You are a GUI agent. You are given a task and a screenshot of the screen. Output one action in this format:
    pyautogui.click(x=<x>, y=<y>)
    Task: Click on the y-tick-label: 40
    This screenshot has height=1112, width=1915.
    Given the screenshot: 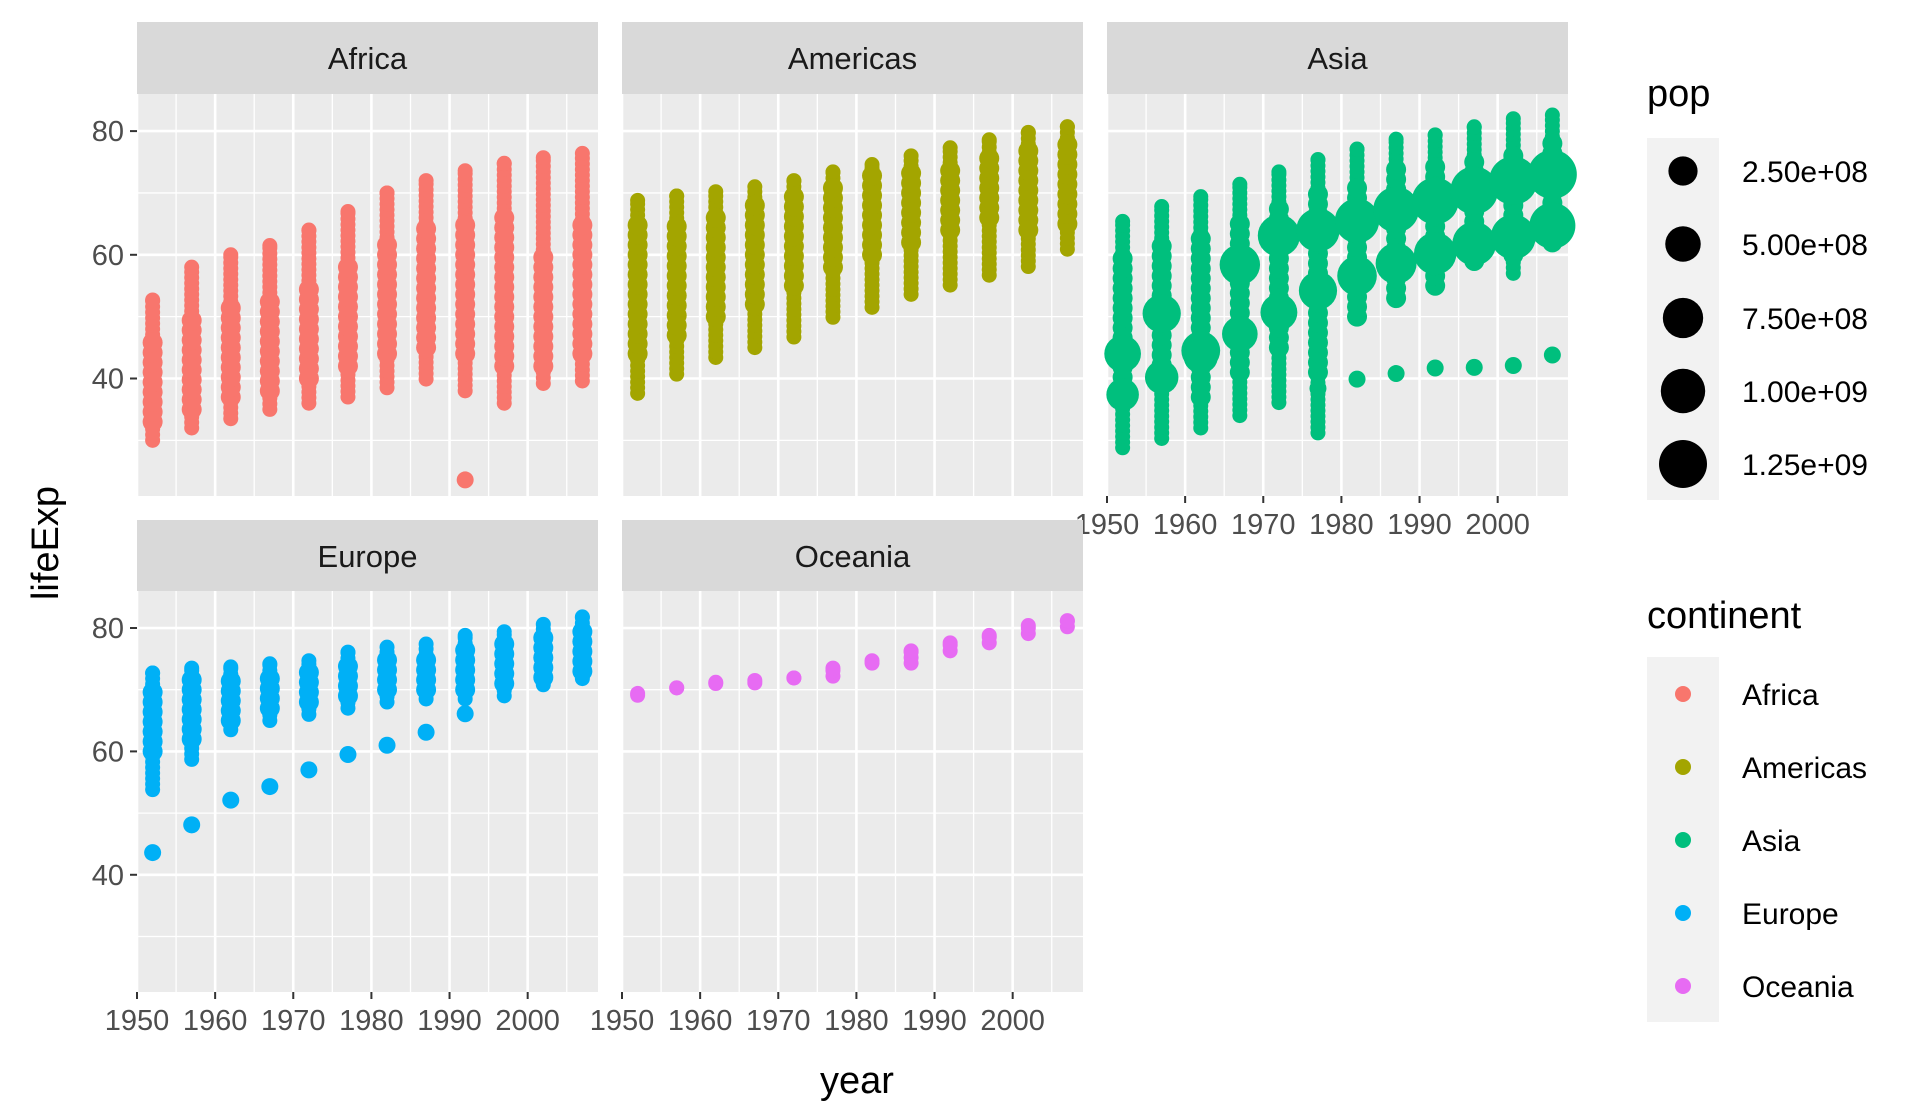 What is the action you would take?
    pyautogui.click(x=108, y=379)
    